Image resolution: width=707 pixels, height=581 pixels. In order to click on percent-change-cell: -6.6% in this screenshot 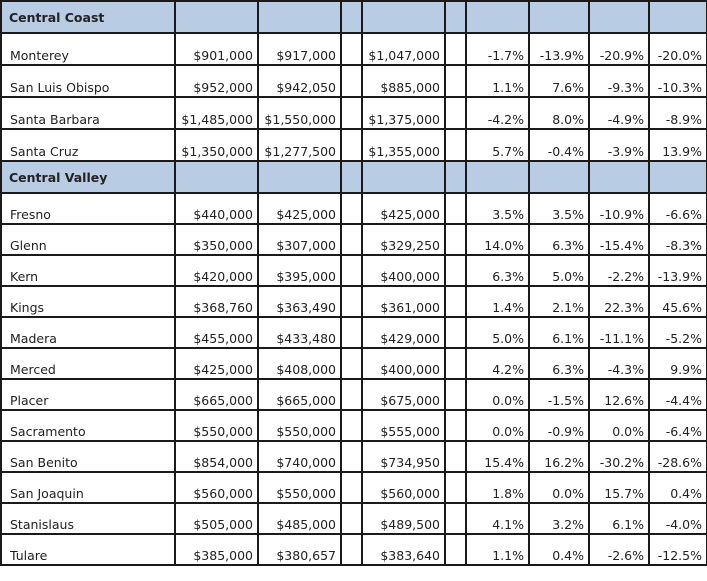, I will do `click(677, 208)`.